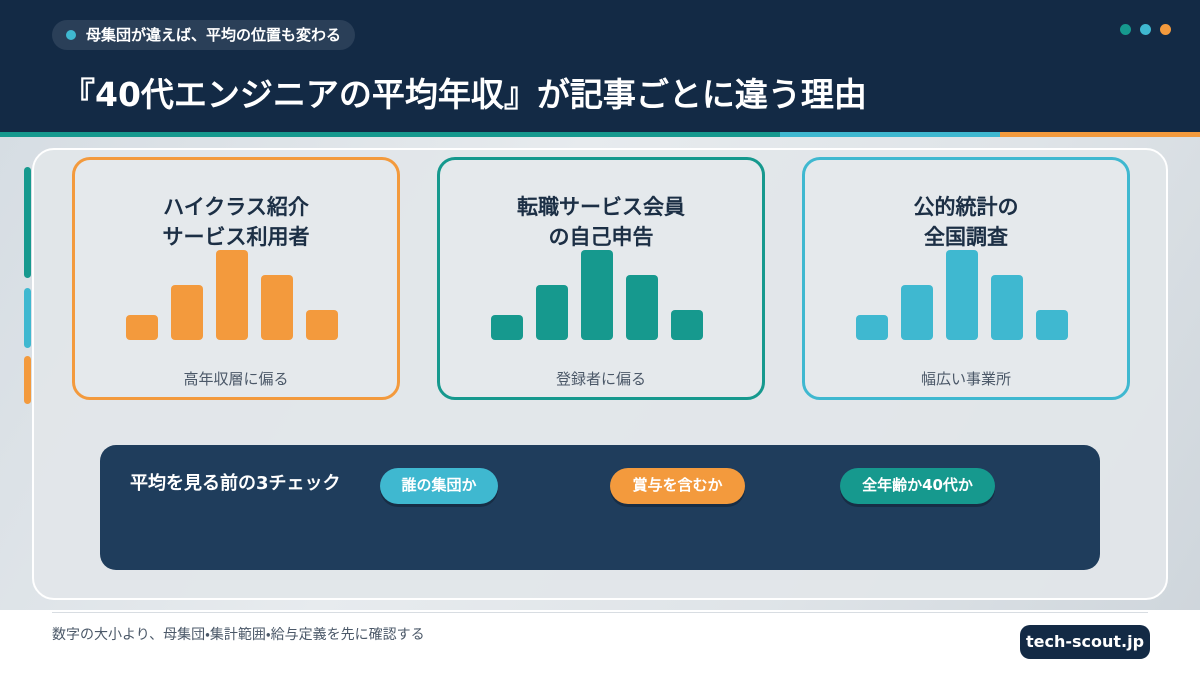 The height and width of the screenshot is (675, 1200). What do you see at coordinates (601, 207) in the screenshot?
I see `panel-title-line: 転職サービス会員` at bounding box center [601, 207].